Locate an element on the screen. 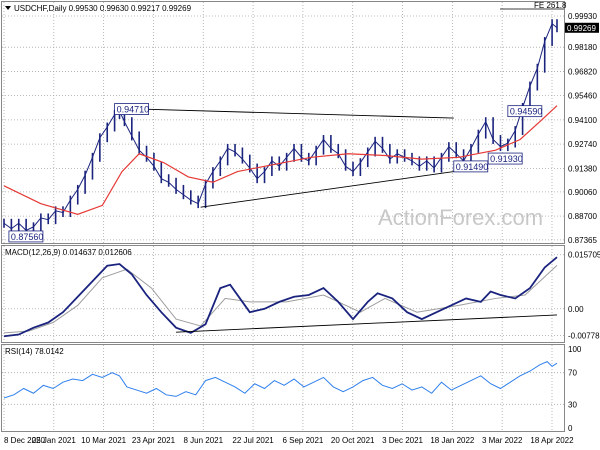 The height and width of the screenshot is (450, 600). macd-y-tick-label: 0.00 is located at coordinates (576, 309).